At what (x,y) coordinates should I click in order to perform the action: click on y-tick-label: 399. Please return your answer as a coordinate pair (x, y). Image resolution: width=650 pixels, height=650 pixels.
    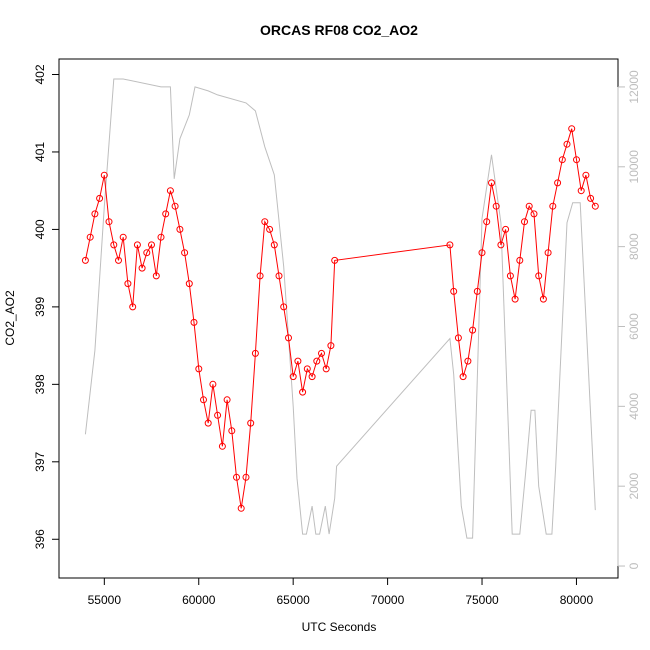
    Looking at the image, I should click on (40, 307).